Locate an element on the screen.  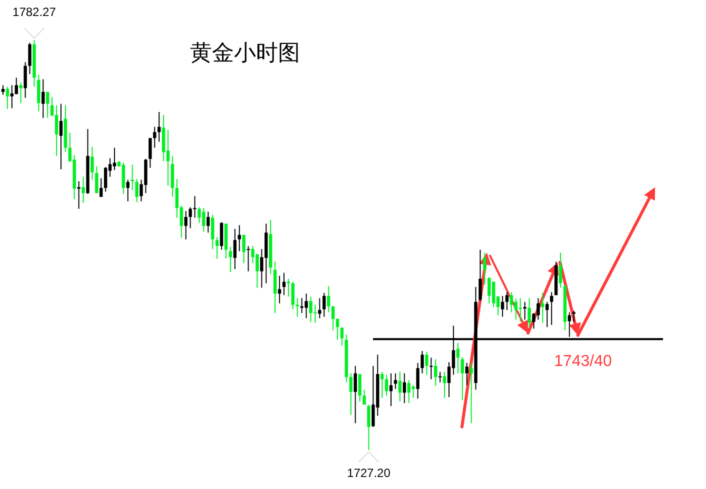
annotation: 1782.27 is located at coordinates (34, 12).